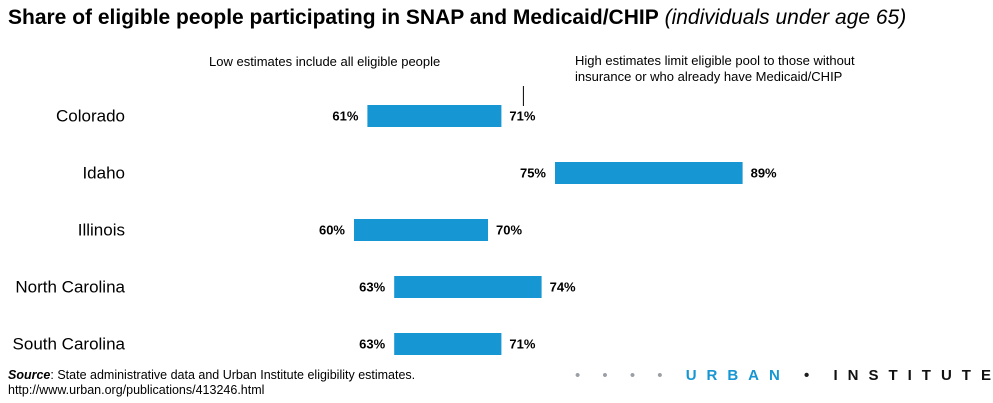 The height and width of the screenshot is (403, 993). Describe the element at coordinates (913, 375) in the screenshot. I see `logo-institute: INSTITUTE` at that location.